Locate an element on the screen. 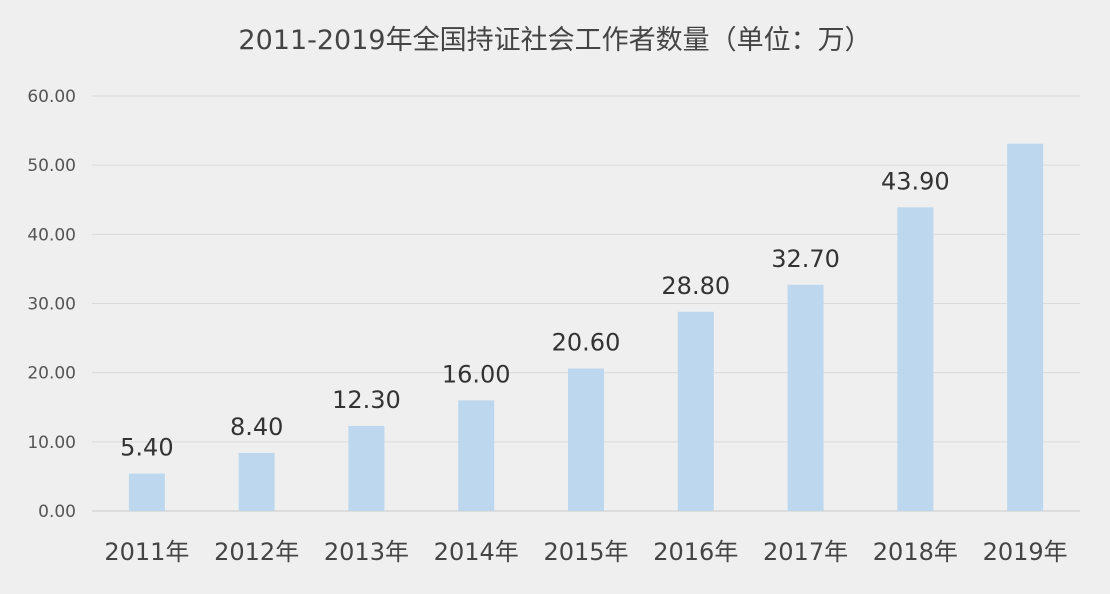  data-label: 5.40 is located at coordinates (146, 448).